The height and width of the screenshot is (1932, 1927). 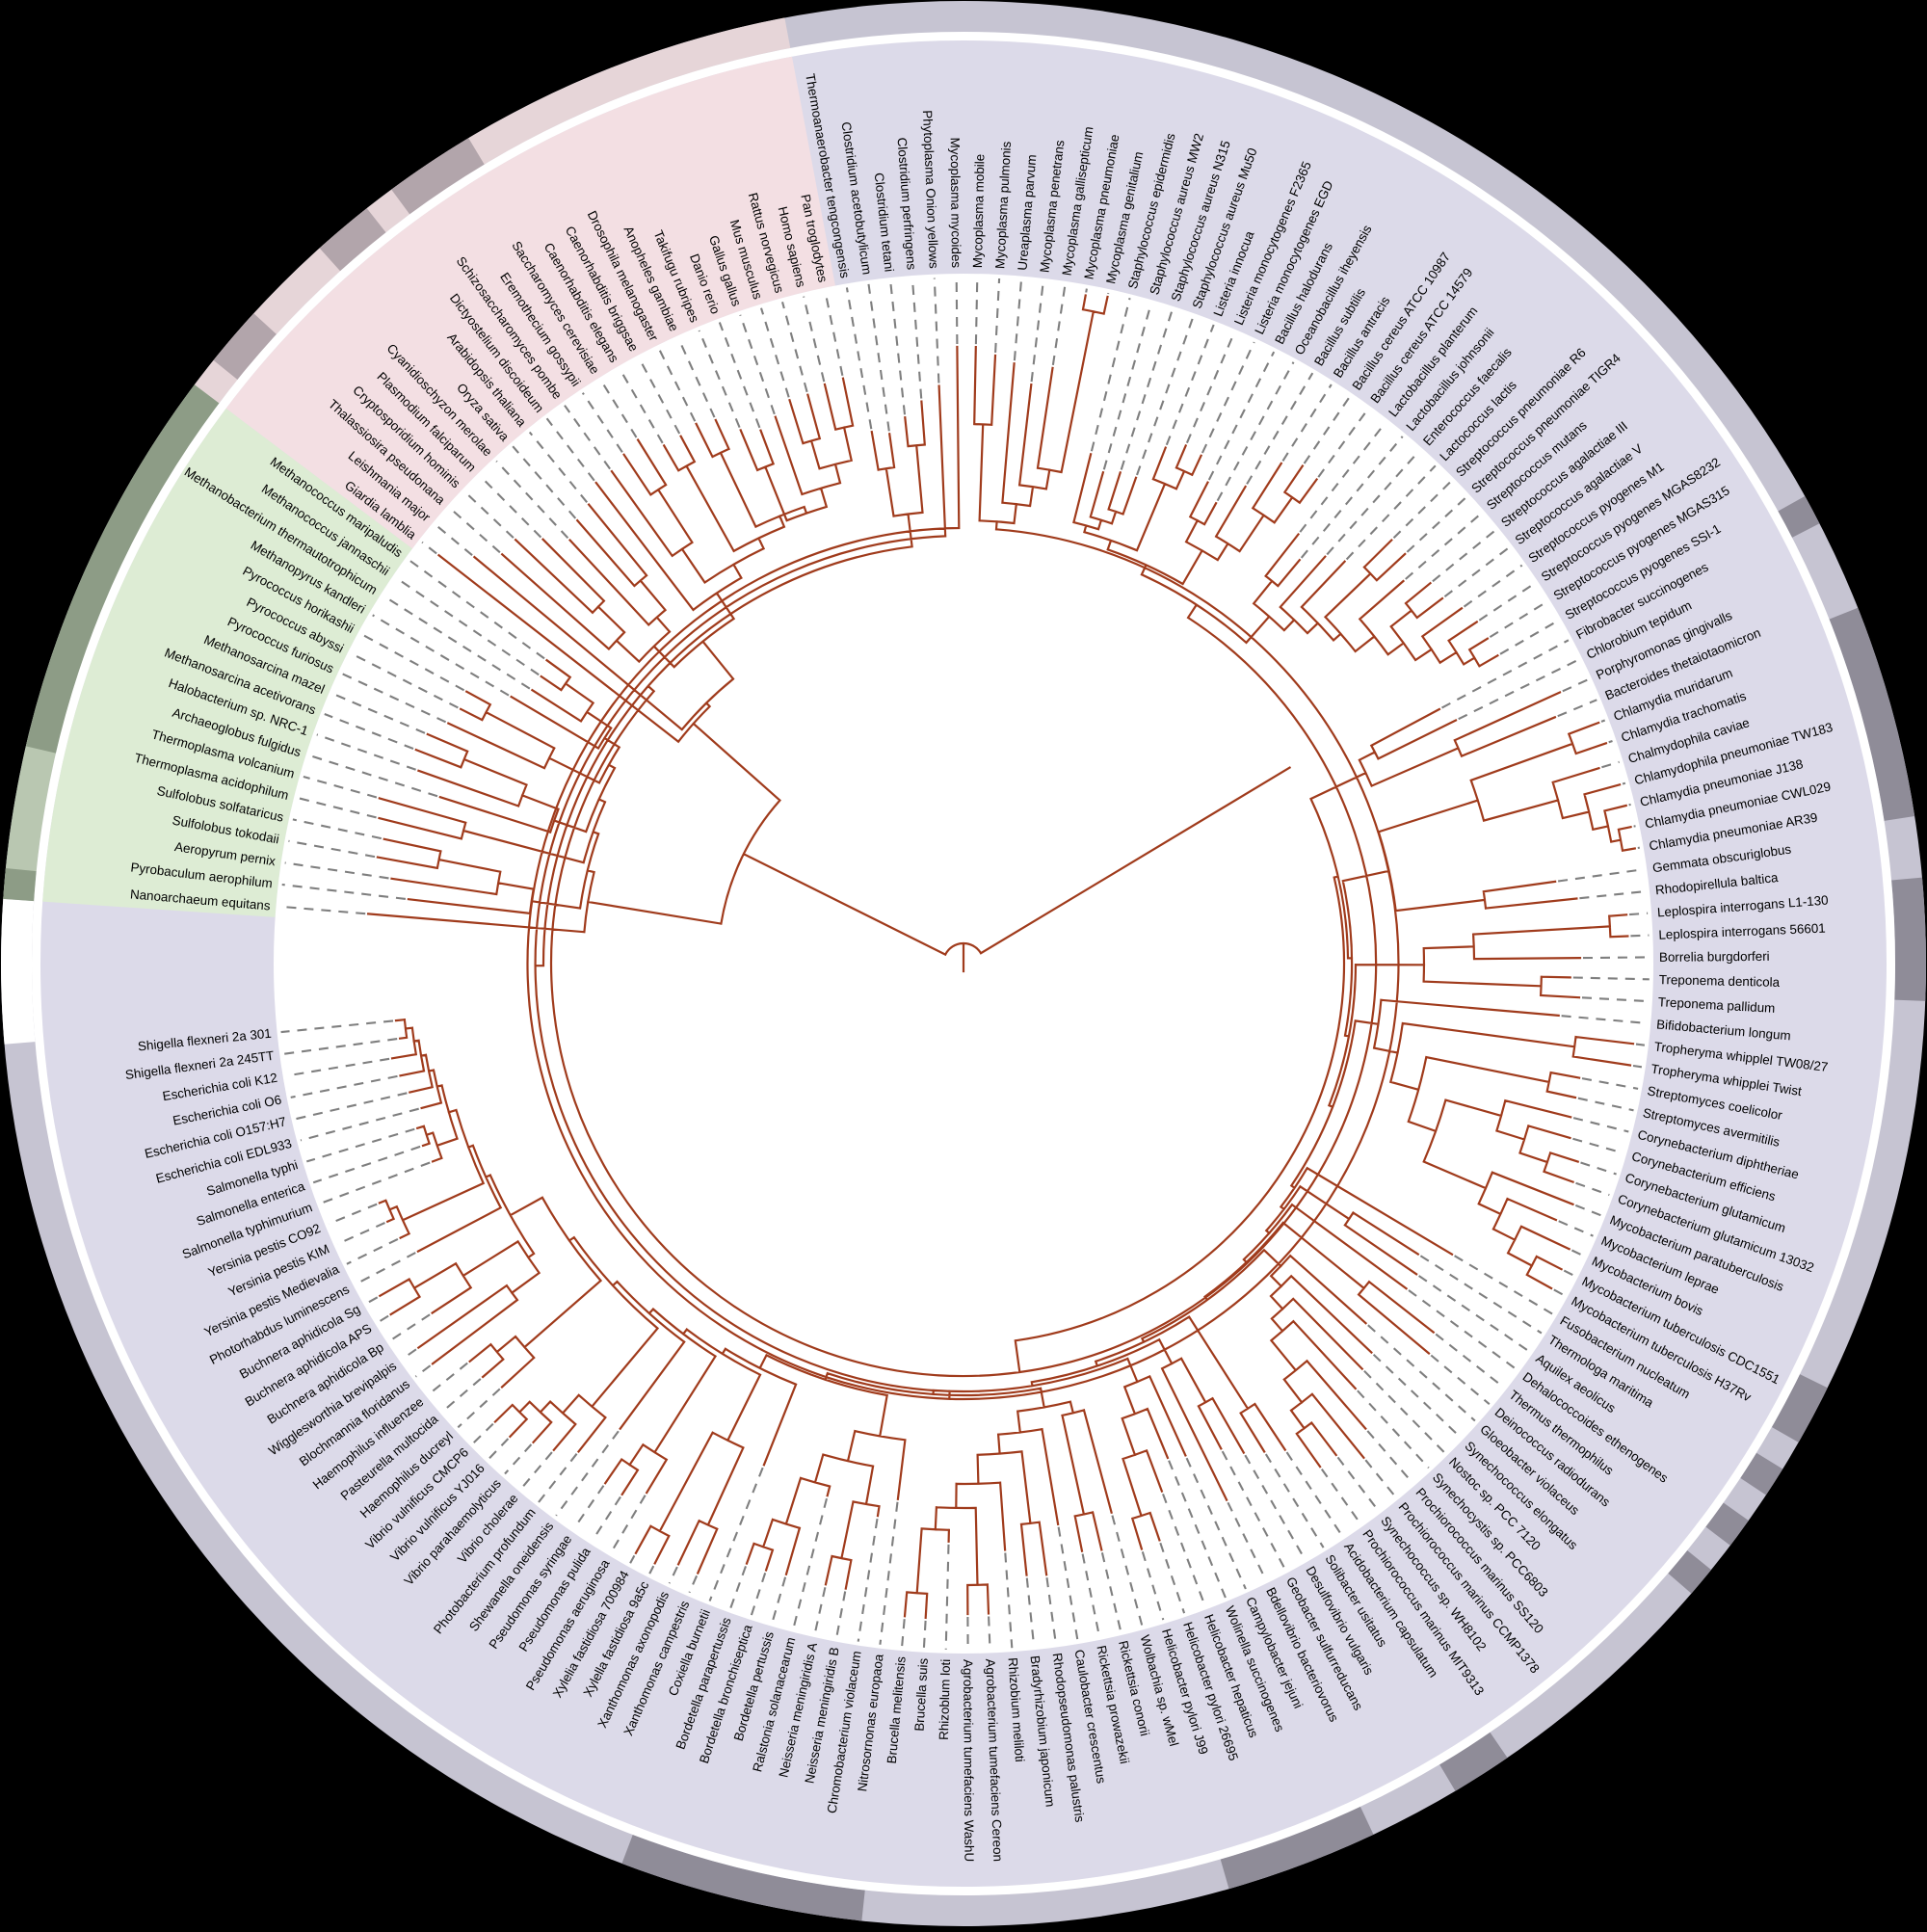 I want to click on svg-text: Brucella suis, so click(x=921, y=1694).